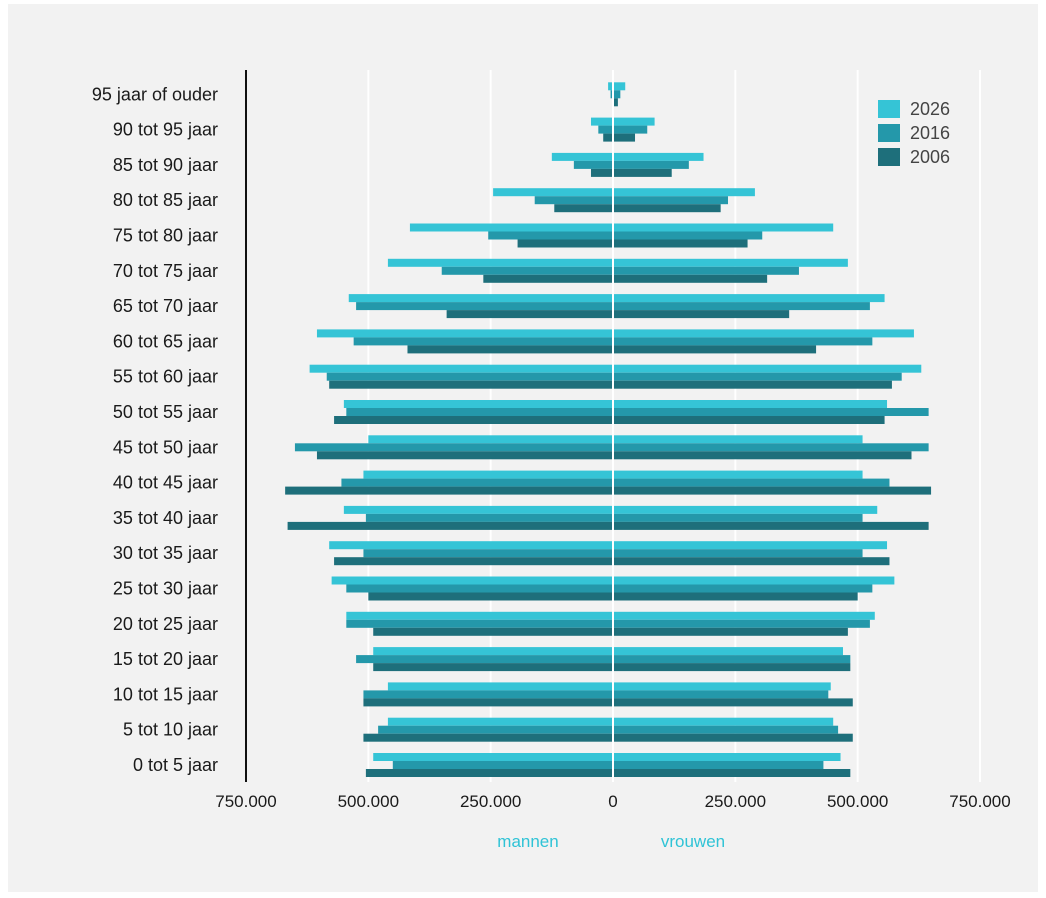  What do you see at coordinates (165, 341) in the screenshot?
I see `category-label: 60 tot 65 jaar` at bounding box center [165, 341].